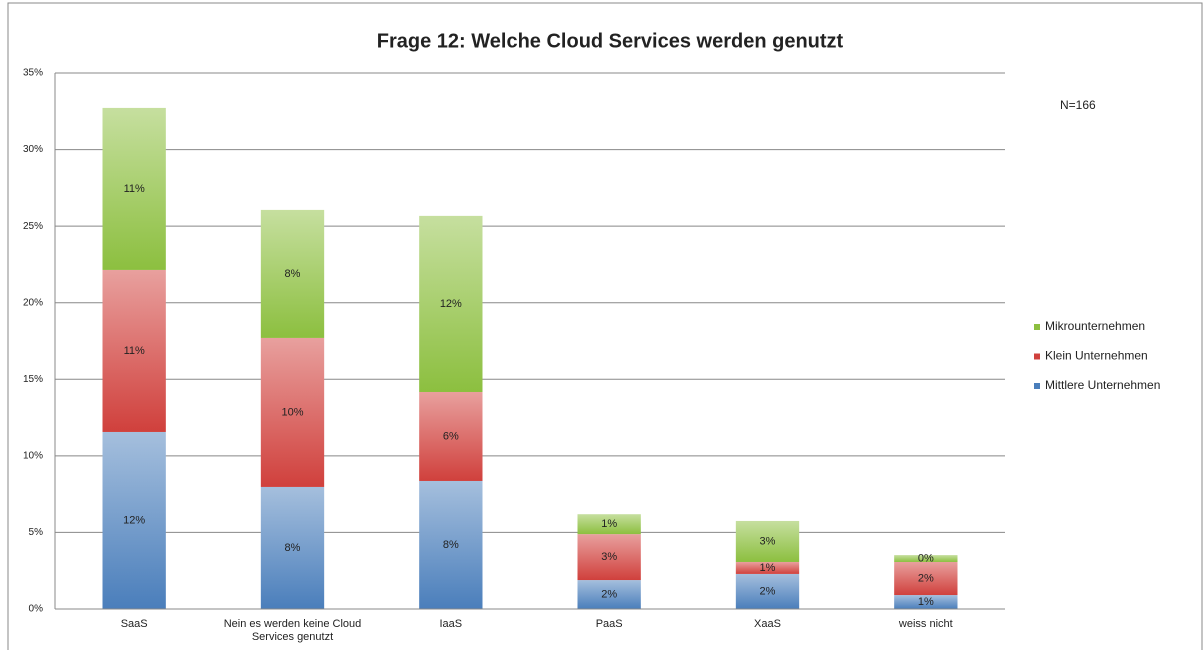 This screenshot has width=1203, height=650. I want to click on value-label: 6%, so click(451, 436).